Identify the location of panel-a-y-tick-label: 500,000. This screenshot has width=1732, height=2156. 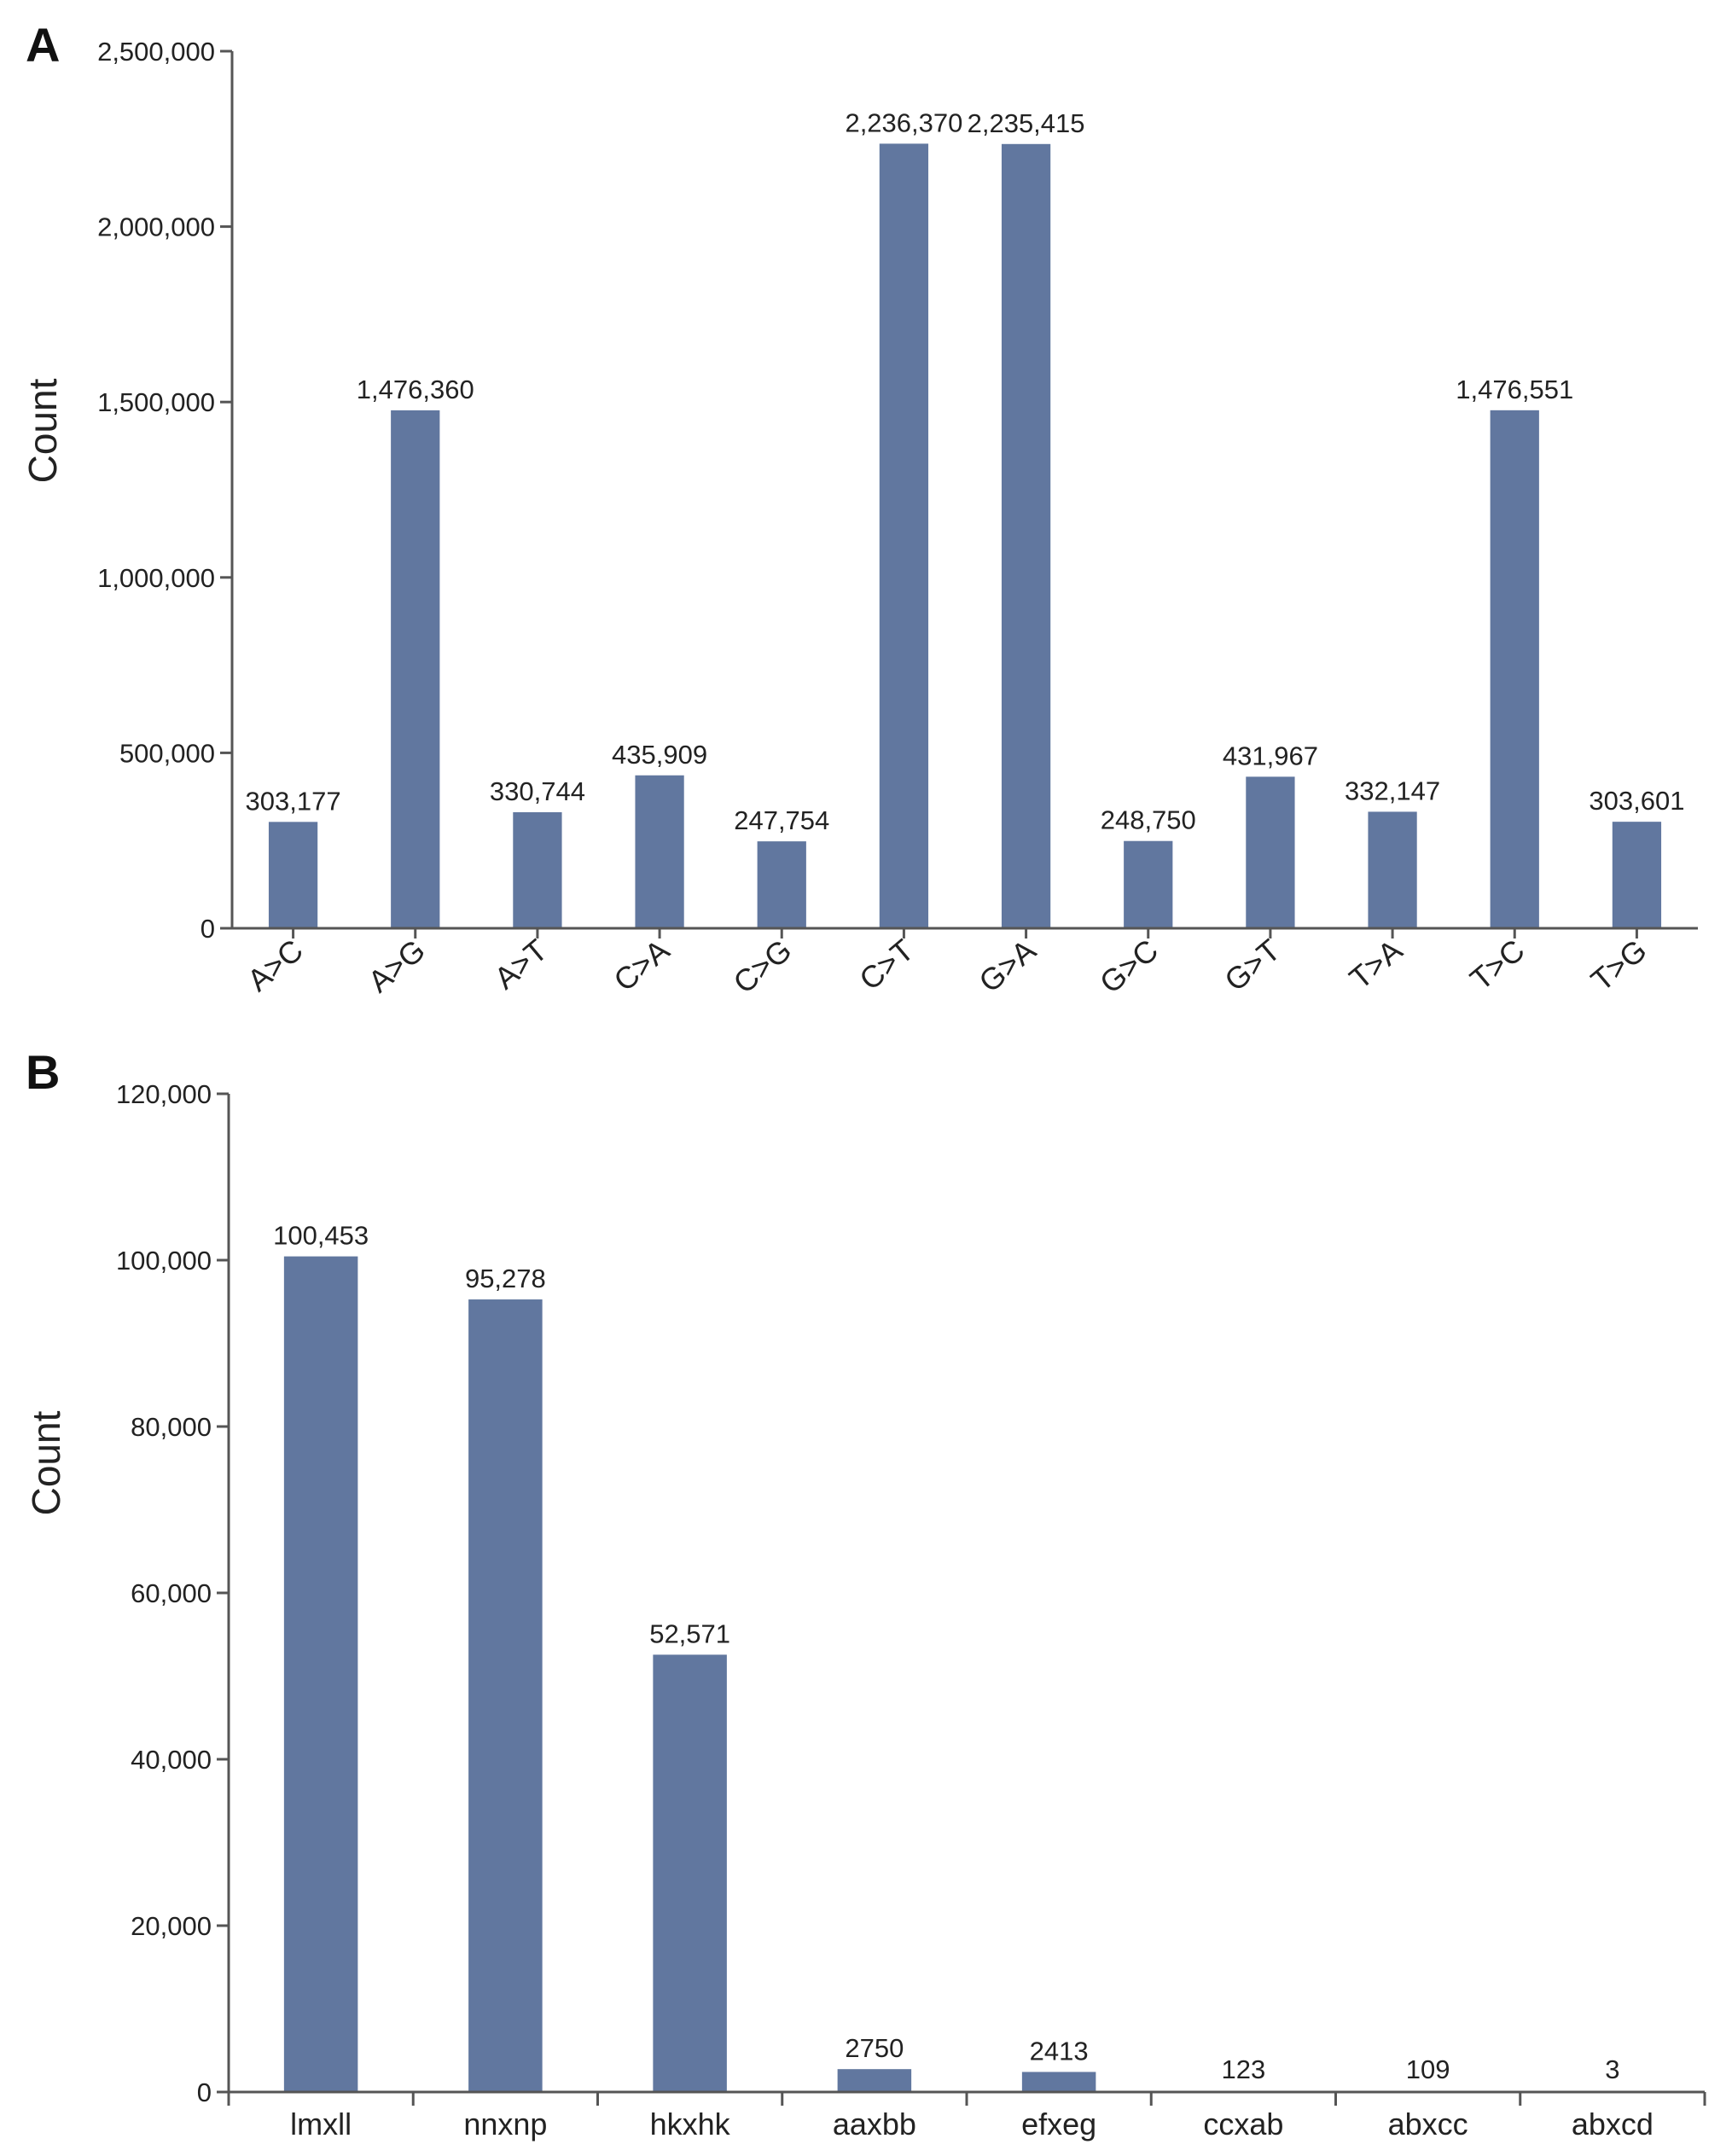
(167, 753).